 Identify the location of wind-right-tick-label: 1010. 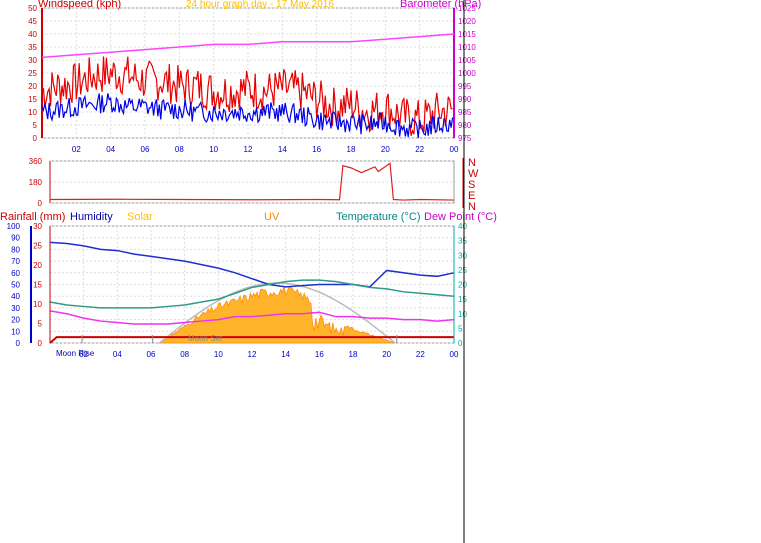
(467, 47).